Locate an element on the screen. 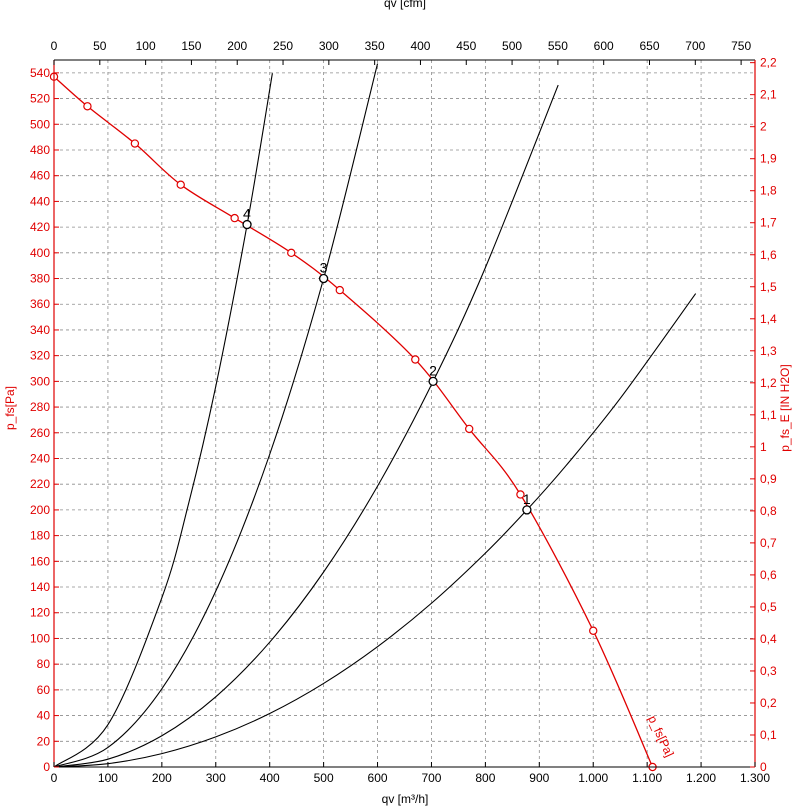 This screenshot has height=811, width=805. x-top-tick-label: 700 is located at coordinates (695, 46).